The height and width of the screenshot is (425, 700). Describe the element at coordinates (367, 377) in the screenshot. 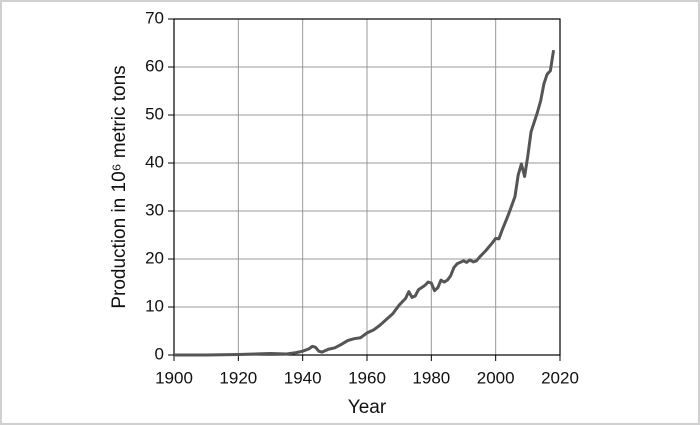

I see `x-tick-label: 1960` at that location.